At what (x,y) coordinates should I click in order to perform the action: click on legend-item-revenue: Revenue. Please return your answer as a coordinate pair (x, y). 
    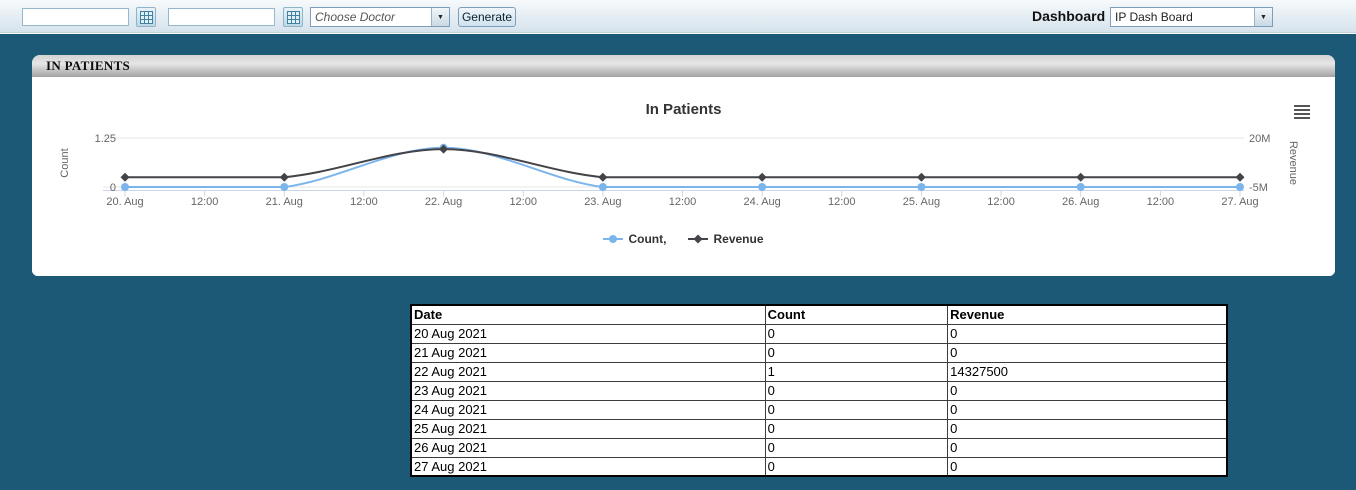
    Looking at the image, I should click on (726, 239).